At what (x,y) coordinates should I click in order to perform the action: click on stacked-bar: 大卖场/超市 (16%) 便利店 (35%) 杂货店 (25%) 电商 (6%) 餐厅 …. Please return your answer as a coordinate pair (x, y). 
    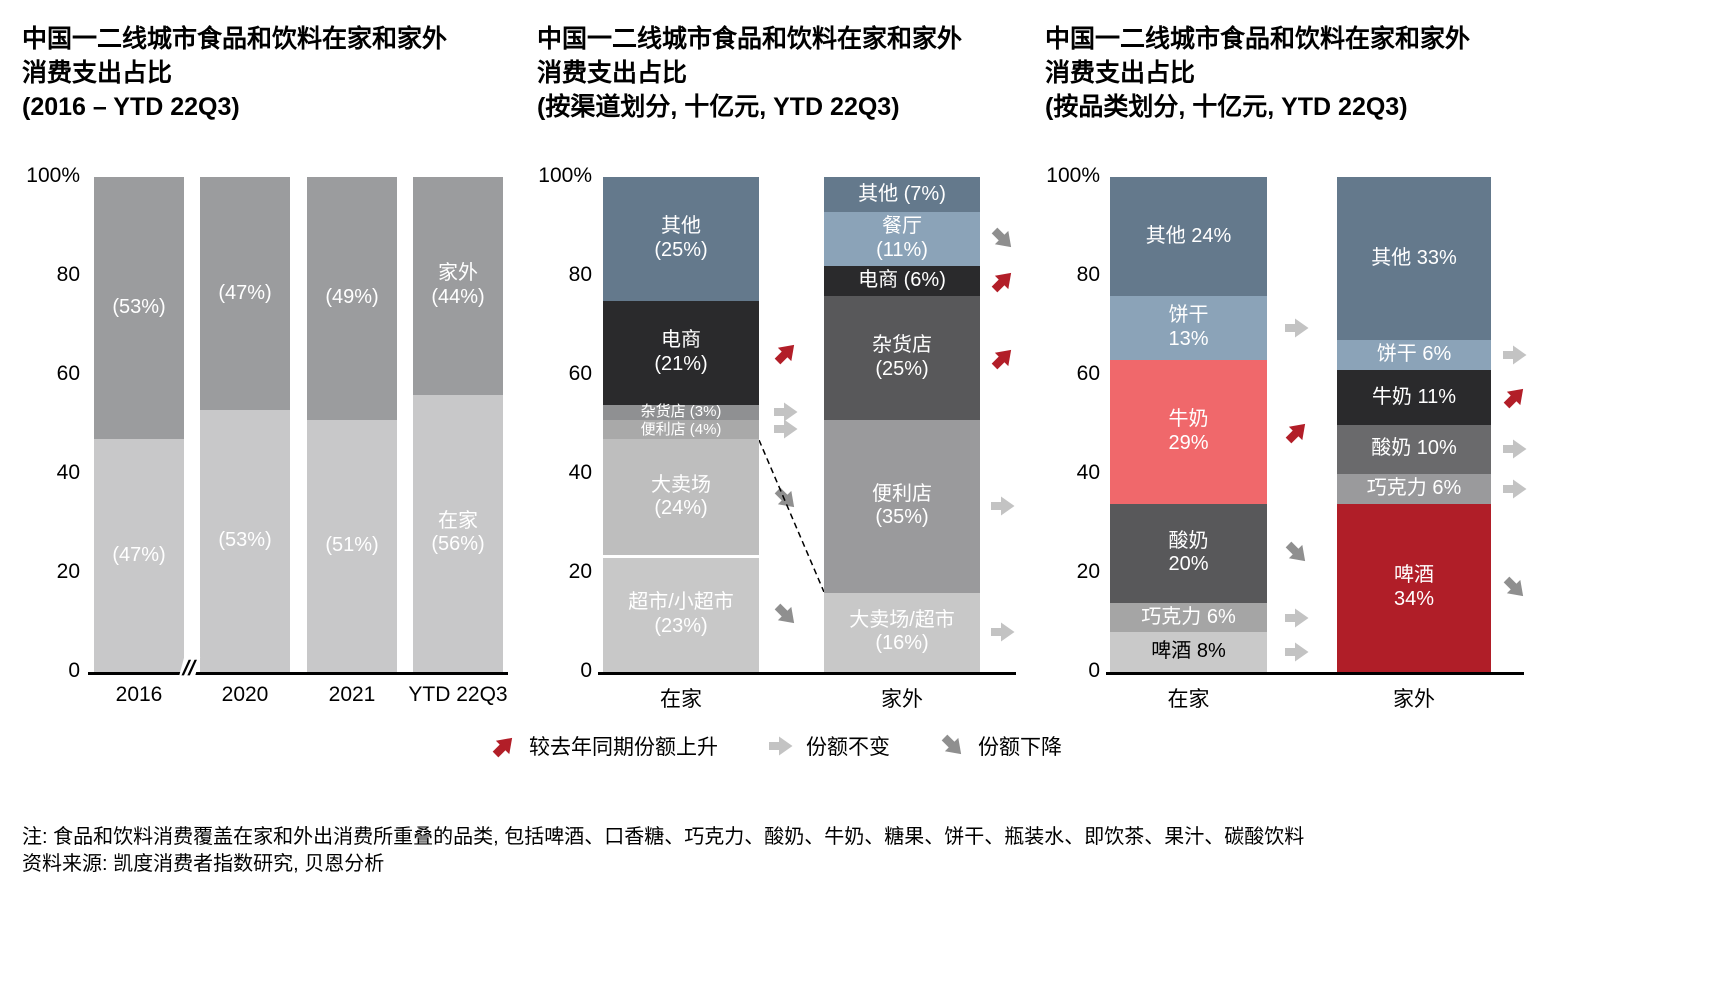
    Looking at the image, I should click on (902, 424).